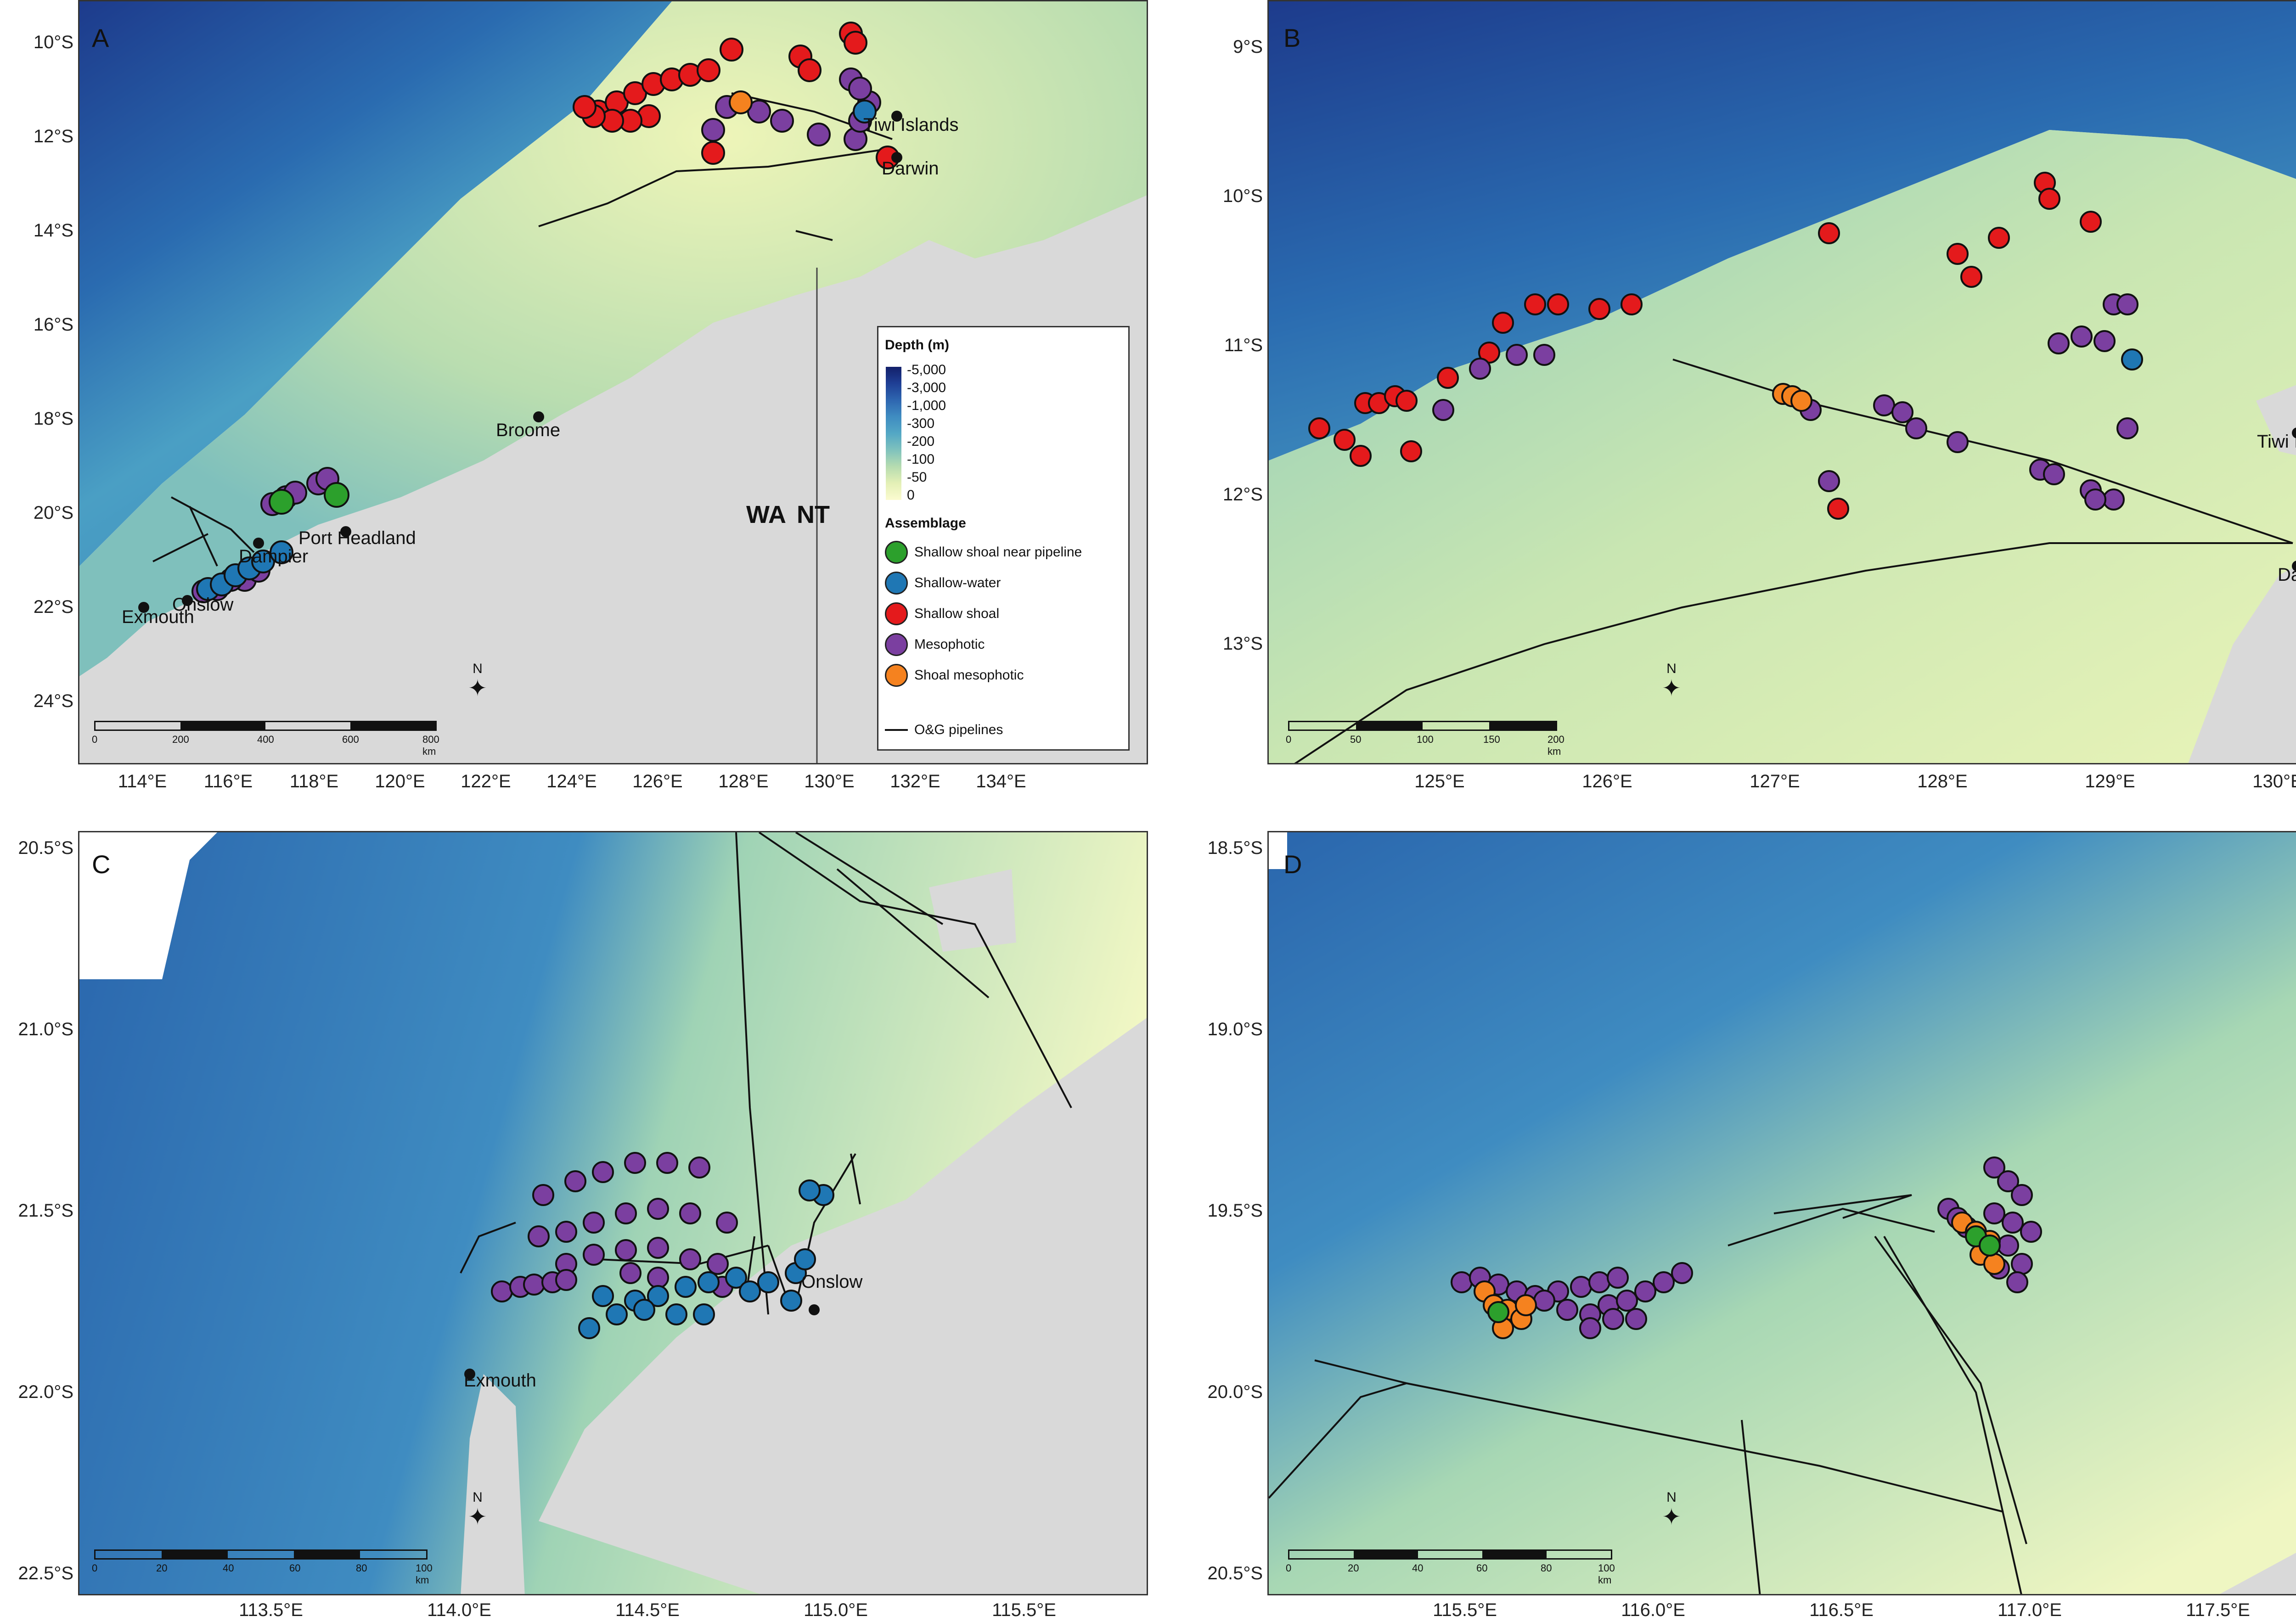  I want to click on north-arrow-d: N ✦, so click(1671, 1509).